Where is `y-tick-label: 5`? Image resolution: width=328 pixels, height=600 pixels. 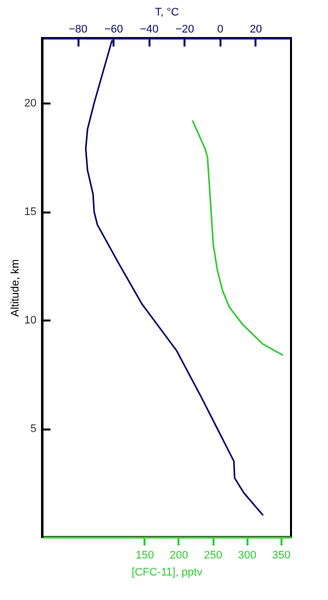 y-tick-label: 5 is located at coordinates (33, 429).